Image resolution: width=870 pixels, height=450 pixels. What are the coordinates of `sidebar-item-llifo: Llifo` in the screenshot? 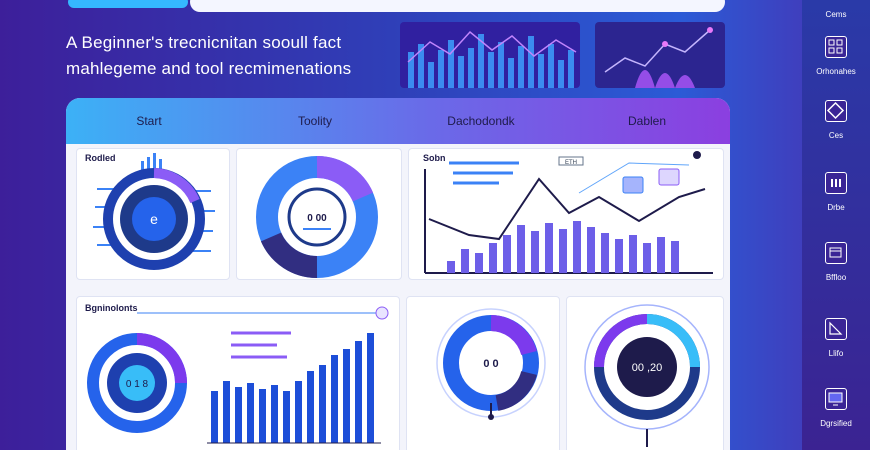 It's located at (836, 338).